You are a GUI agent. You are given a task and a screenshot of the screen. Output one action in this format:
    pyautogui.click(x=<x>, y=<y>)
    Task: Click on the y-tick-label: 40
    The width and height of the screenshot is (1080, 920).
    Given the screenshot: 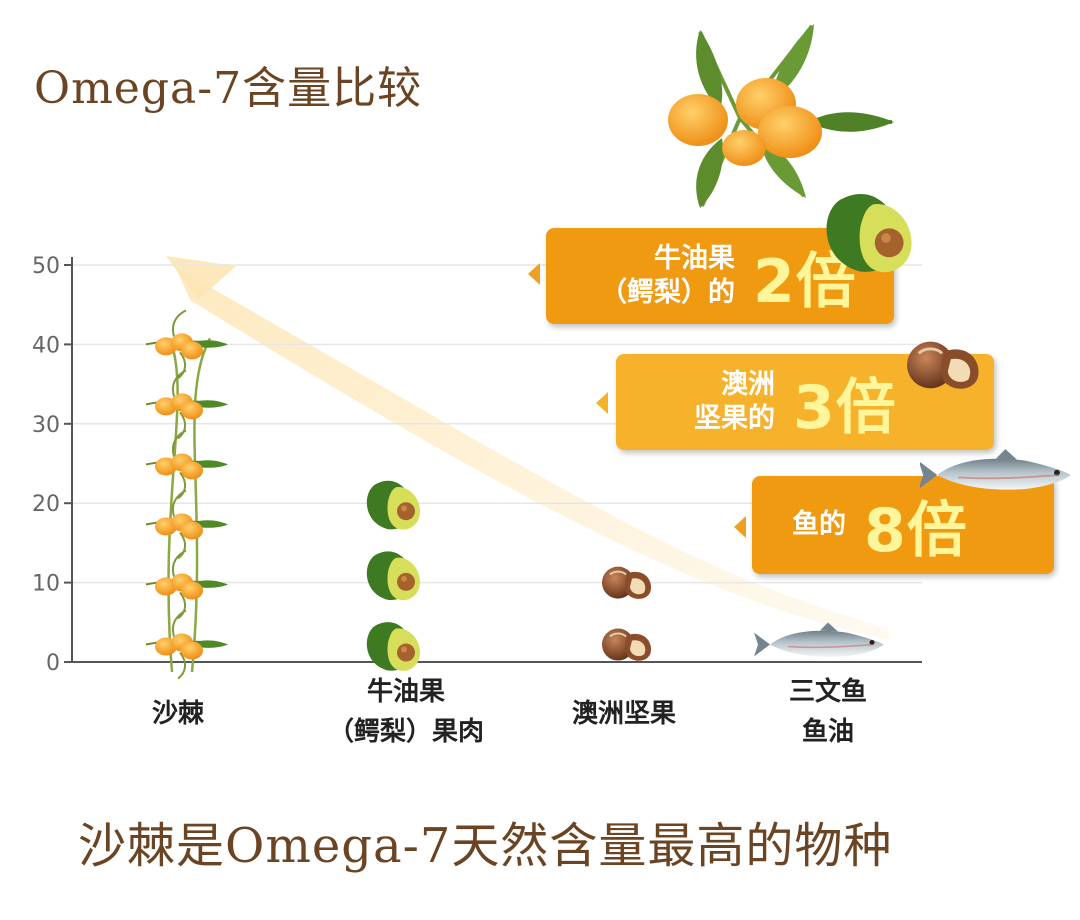 What is the action you would take?
    pyautogui.click(x=46, y=345)
    